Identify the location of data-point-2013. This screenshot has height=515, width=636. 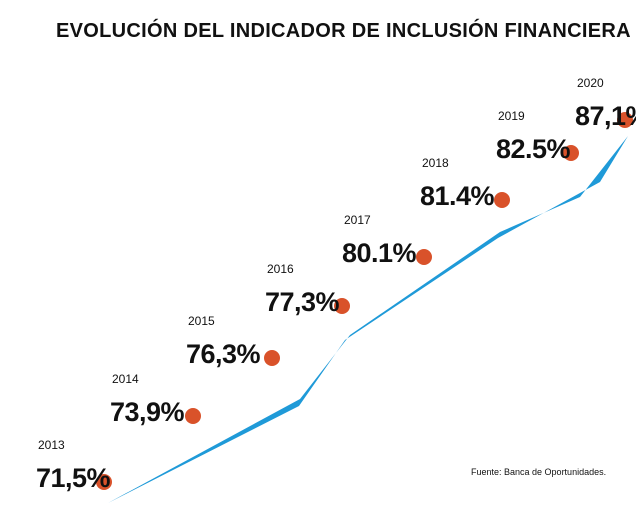
(104, 482).